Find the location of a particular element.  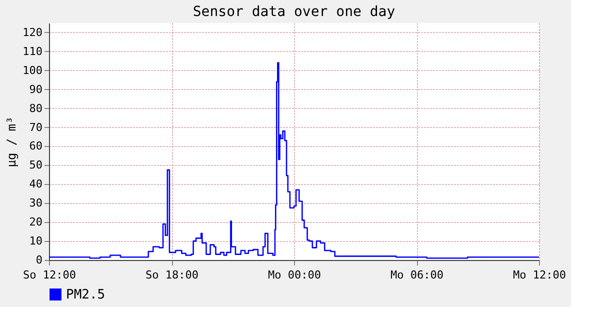

y-tick-label: 70 is located at coordinates (35, 127).